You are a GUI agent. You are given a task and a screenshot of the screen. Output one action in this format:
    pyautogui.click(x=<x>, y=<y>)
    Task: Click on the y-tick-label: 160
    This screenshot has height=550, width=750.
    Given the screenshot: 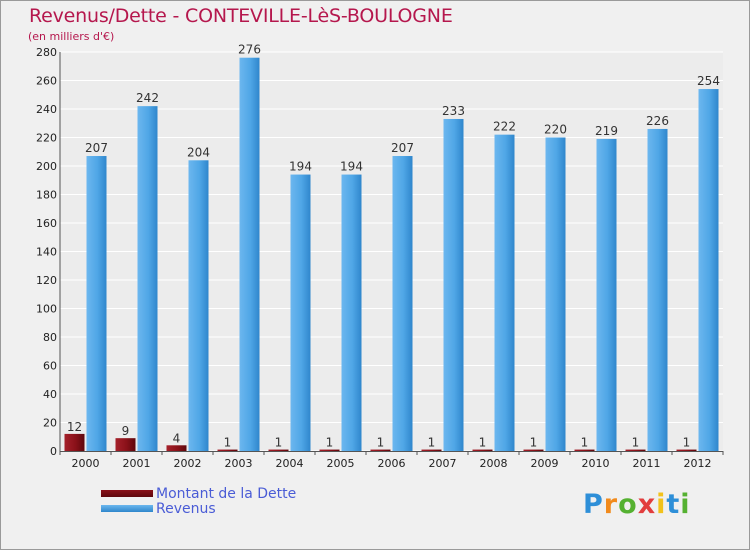 What is the action you would take?
    pyautogui.click(x=46, y=223)
    